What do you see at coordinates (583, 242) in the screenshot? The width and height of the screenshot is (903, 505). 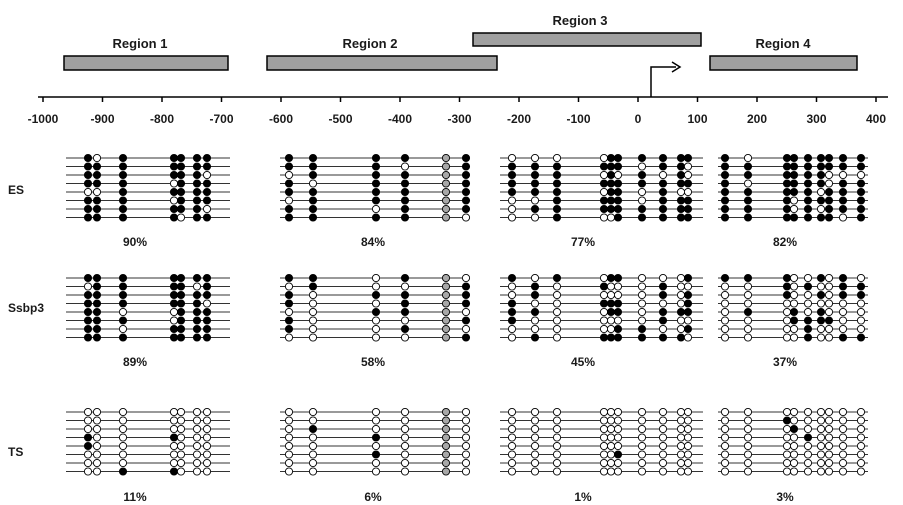 I see `pct-es-region-3: 77%` at bounding box center [583, 242].